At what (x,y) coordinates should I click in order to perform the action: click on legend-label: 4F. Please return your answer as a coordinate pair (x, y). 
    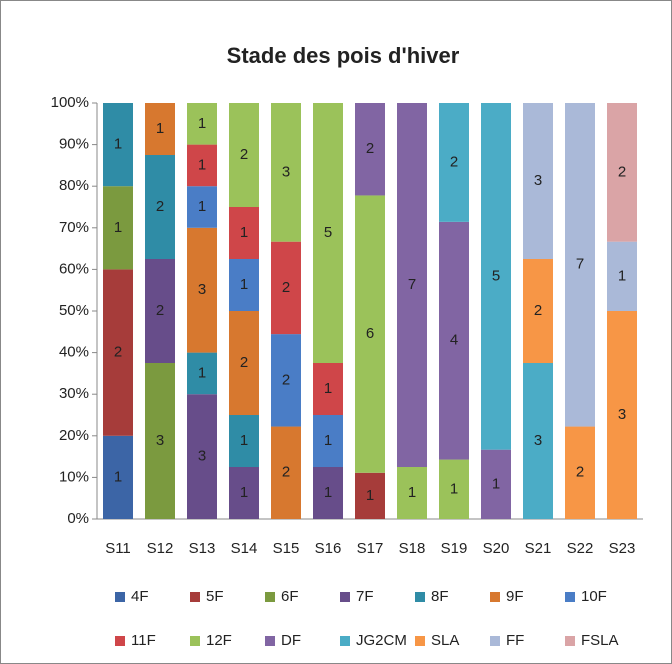
    Looking at the image, I should click on (140, 596).